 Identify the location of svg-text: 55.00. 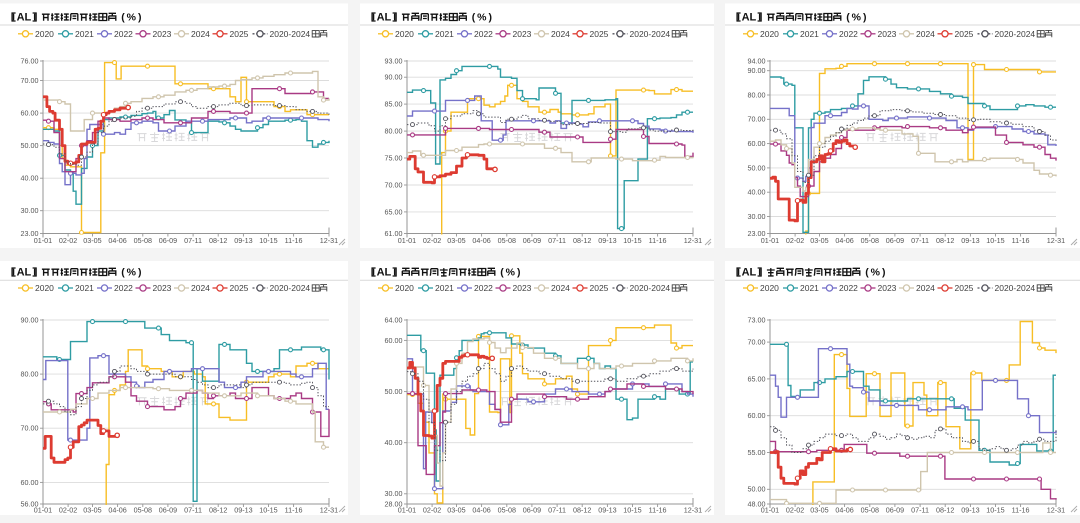
(757, 452).